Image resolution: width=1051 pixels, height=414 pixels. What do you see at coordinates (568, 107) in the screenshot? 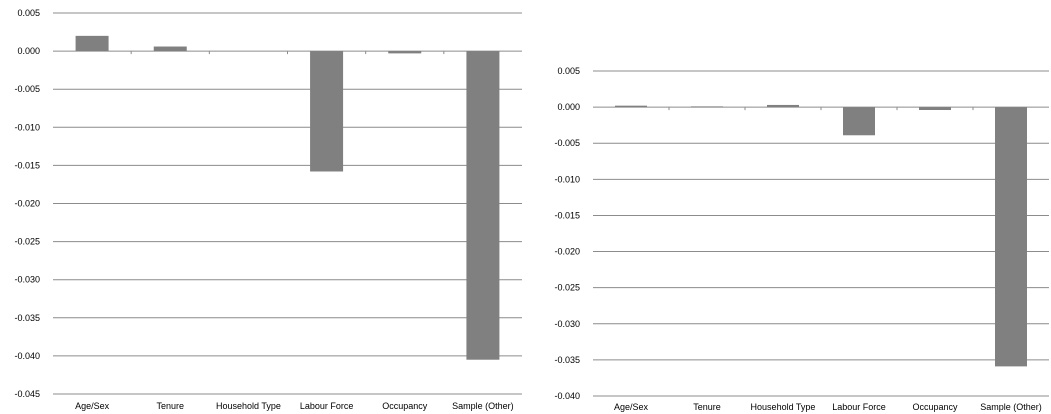
I see `right-y-tick-label: 0.000` at bounding box center [568, 107].